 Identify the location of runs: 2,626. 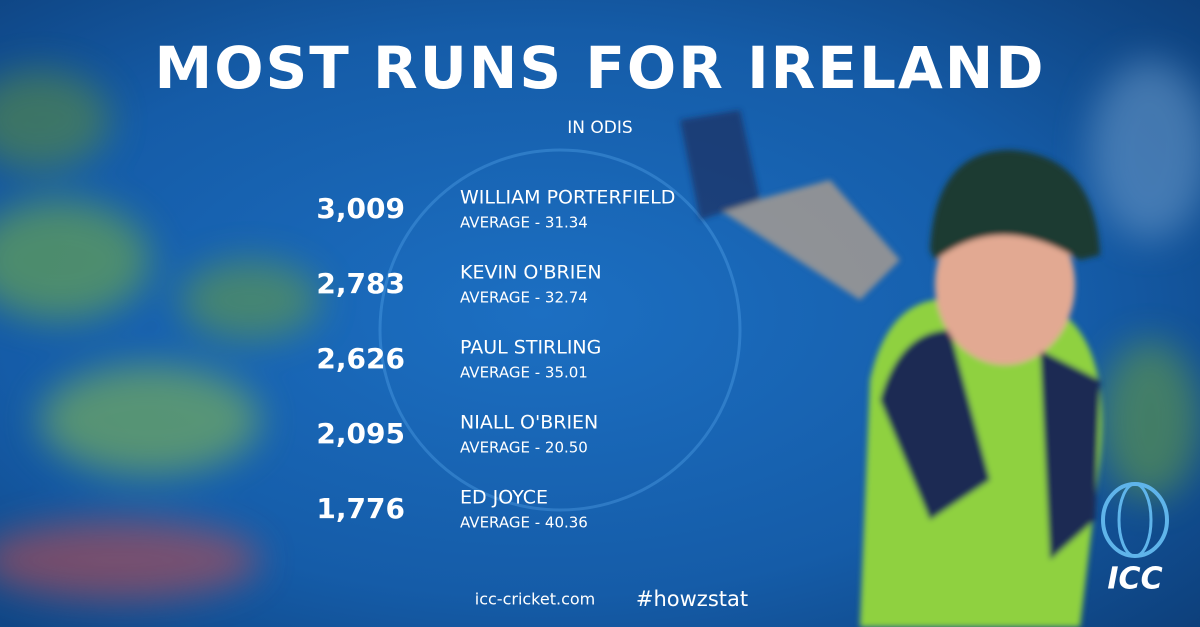
(360, 358).